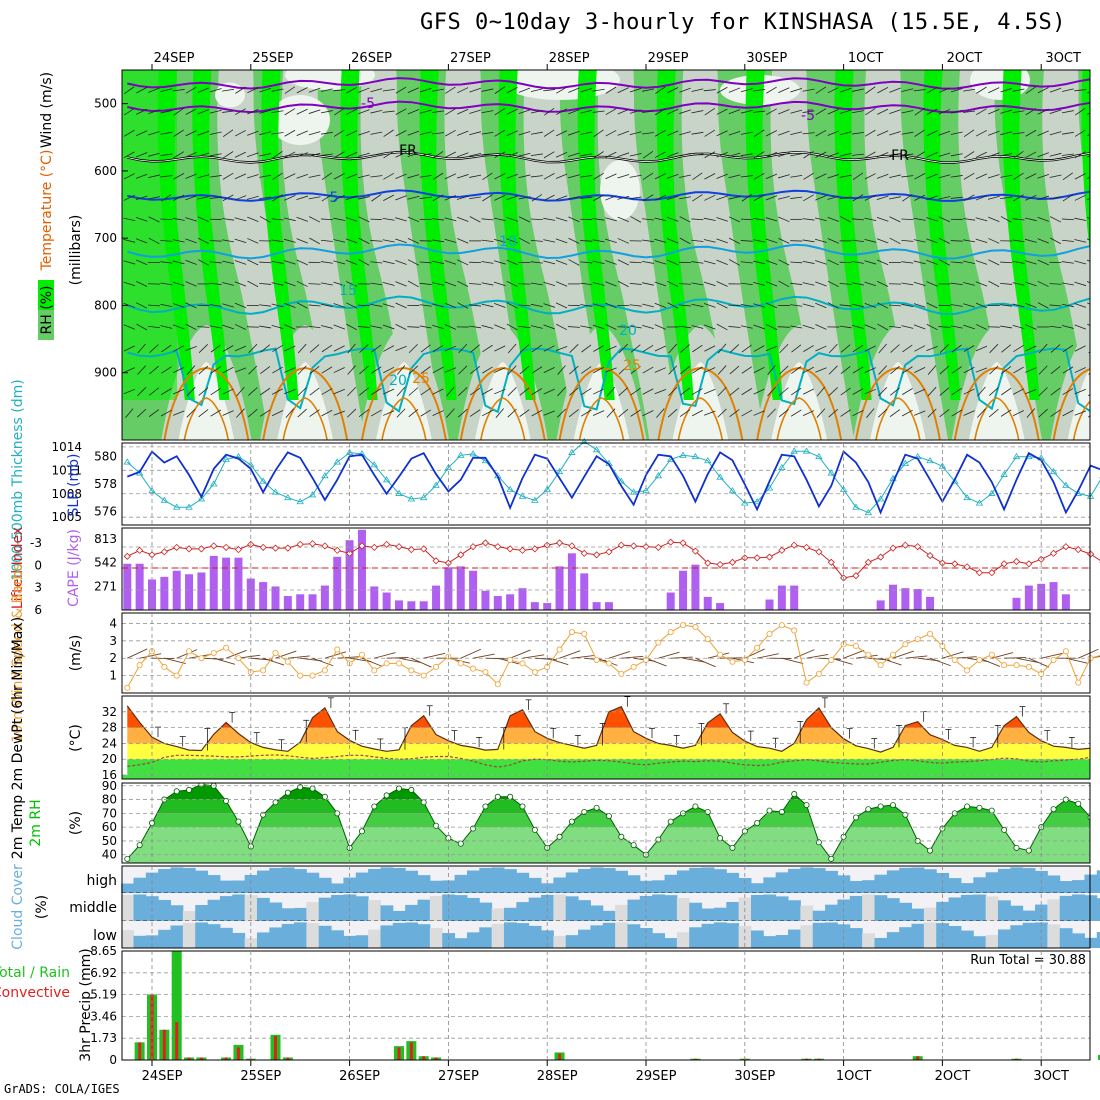 This screenshot has height=1100, width=1100. Describe the element at coordinates (230, 95) in the screenshot. I see `pale-area` at that location.